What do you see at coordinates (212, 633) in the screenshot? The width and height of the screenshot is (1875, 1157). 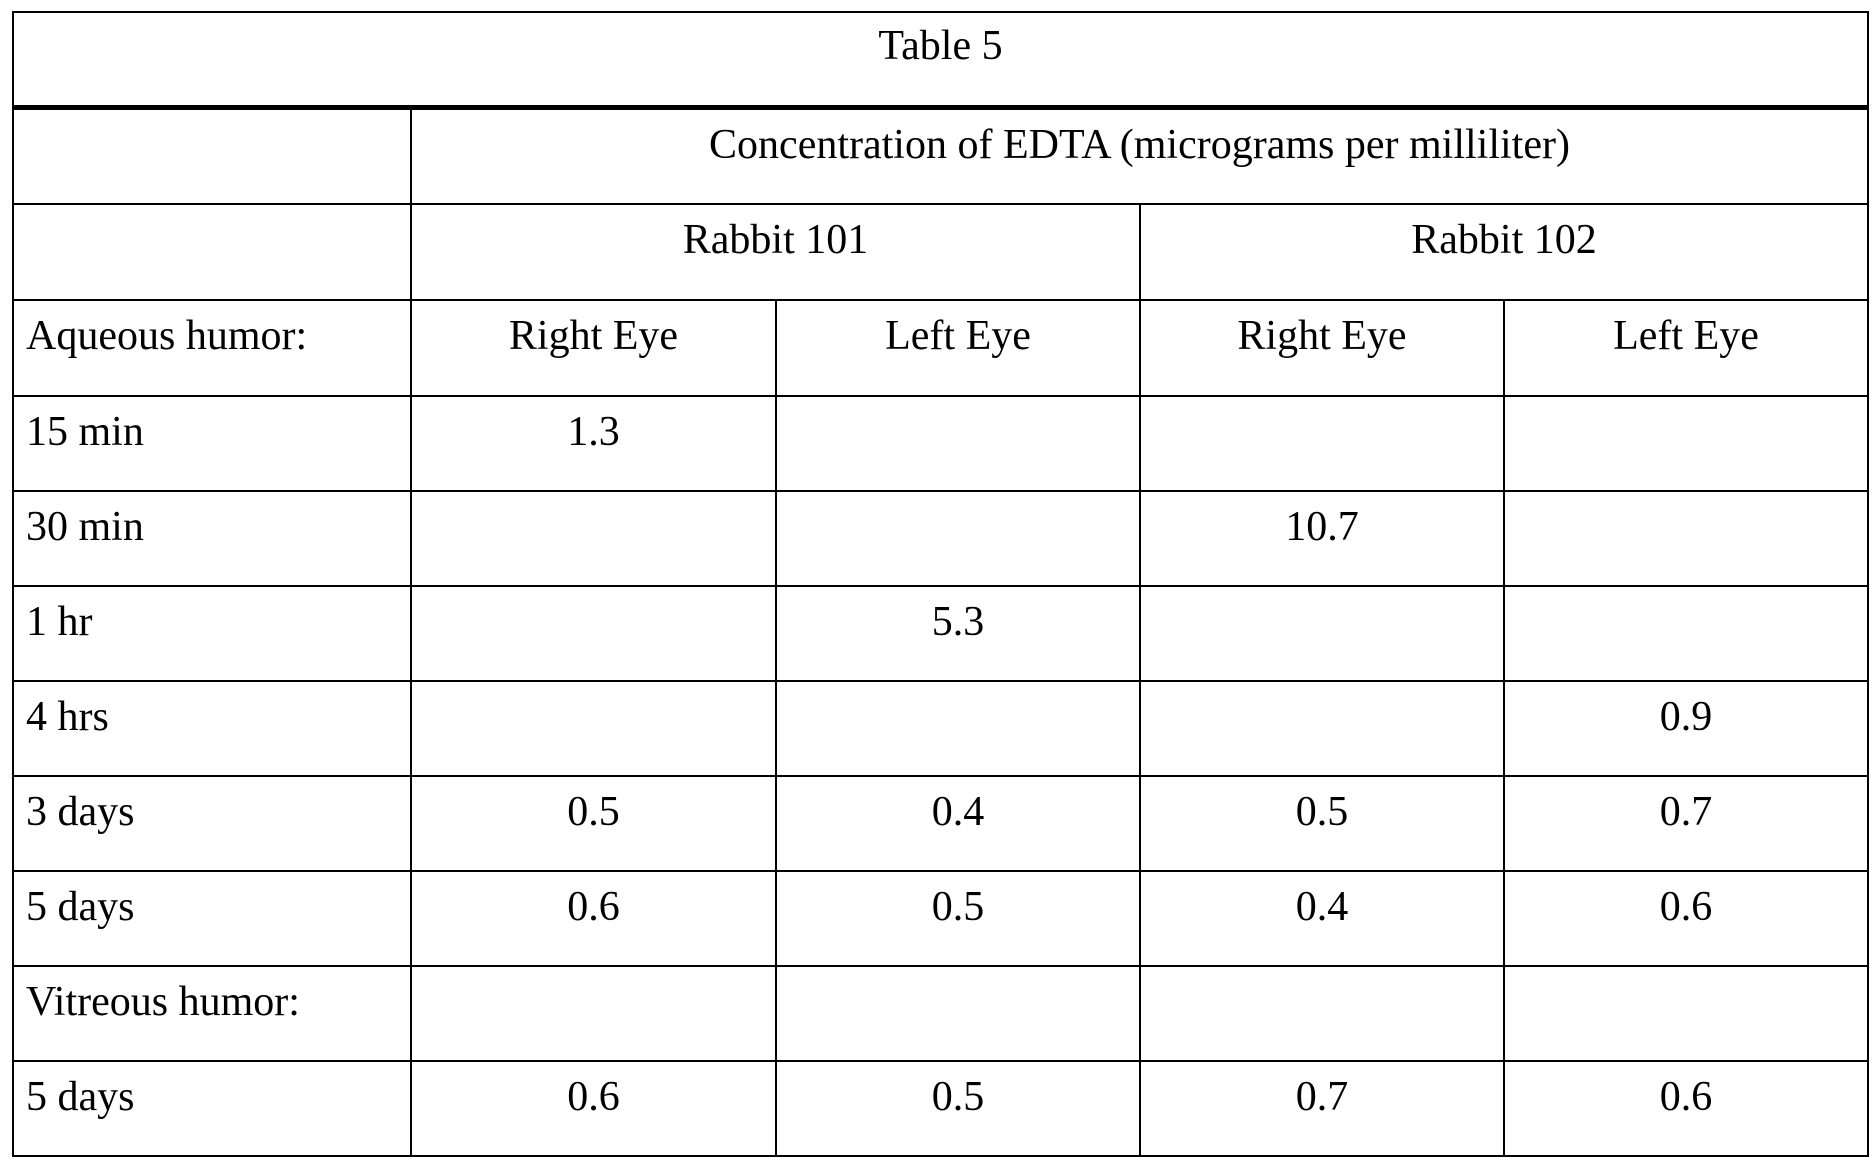 I see `row-label: 1 hr` at bounding box center [212, 633].